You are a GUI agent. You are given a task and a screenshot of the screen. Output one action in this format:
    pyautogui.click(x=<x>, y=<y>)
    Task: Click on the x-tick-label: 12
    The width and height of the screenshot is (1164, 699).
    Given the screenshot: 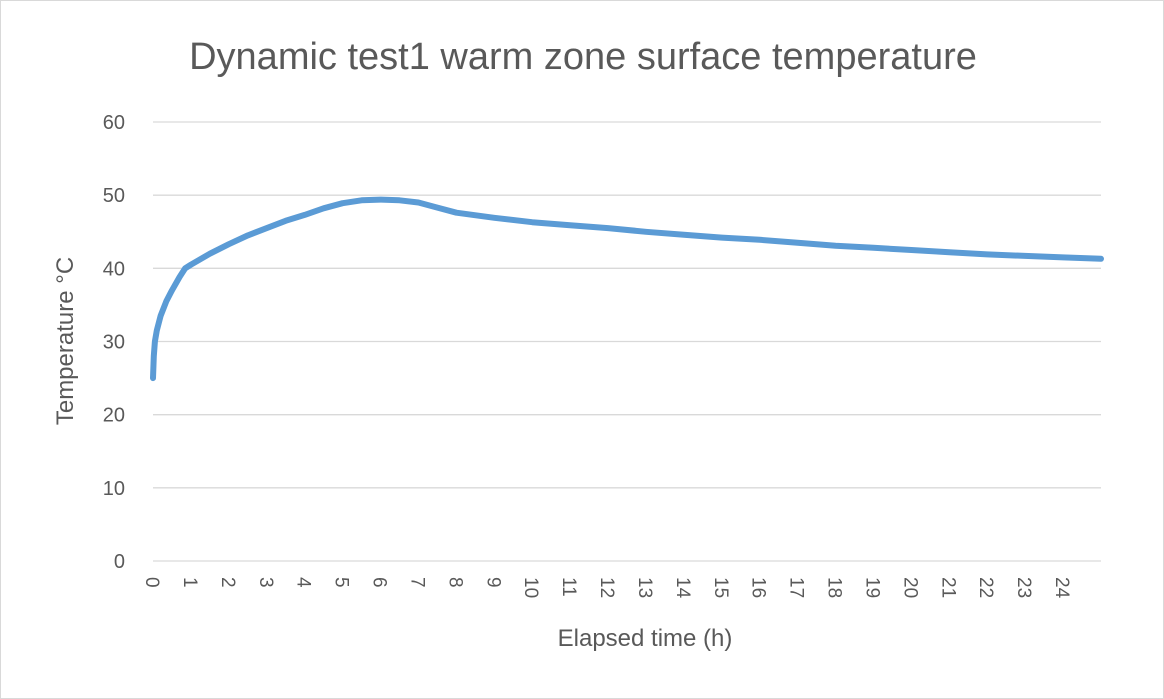 What is the action you would take?
    pyautogui.click(x=606, y=587)
    